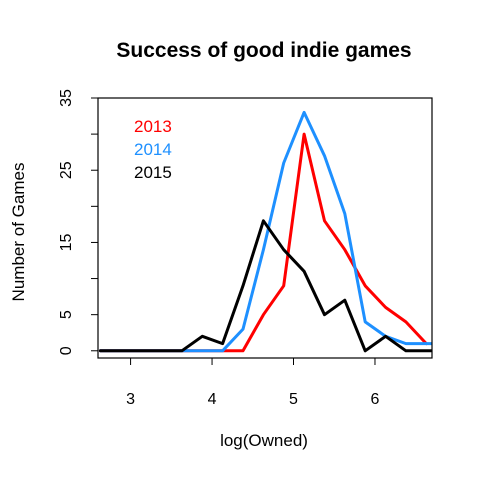  Describe the element at coordinates (66, 98) in the screenshot. I see `y-tick-label: 35` at that location.